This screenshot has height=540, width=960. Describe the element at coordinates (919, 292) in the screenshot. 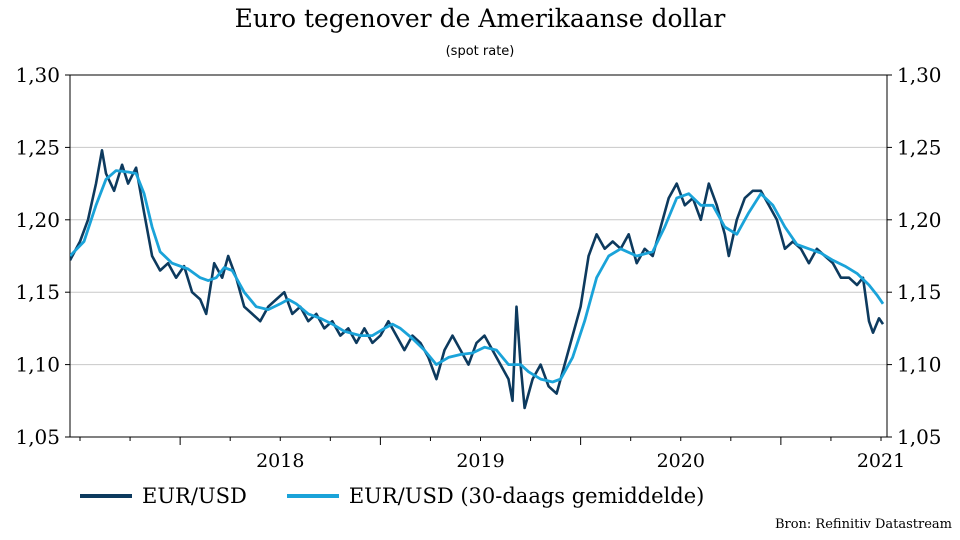

I see `y-tick-label-right: 1,15` at that location.